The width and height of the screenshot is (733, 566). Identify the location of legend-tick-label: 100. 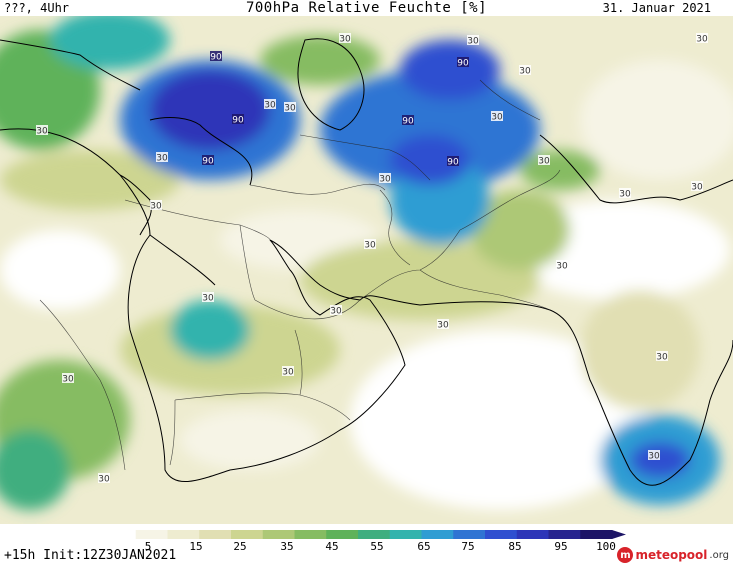
(606, 546).